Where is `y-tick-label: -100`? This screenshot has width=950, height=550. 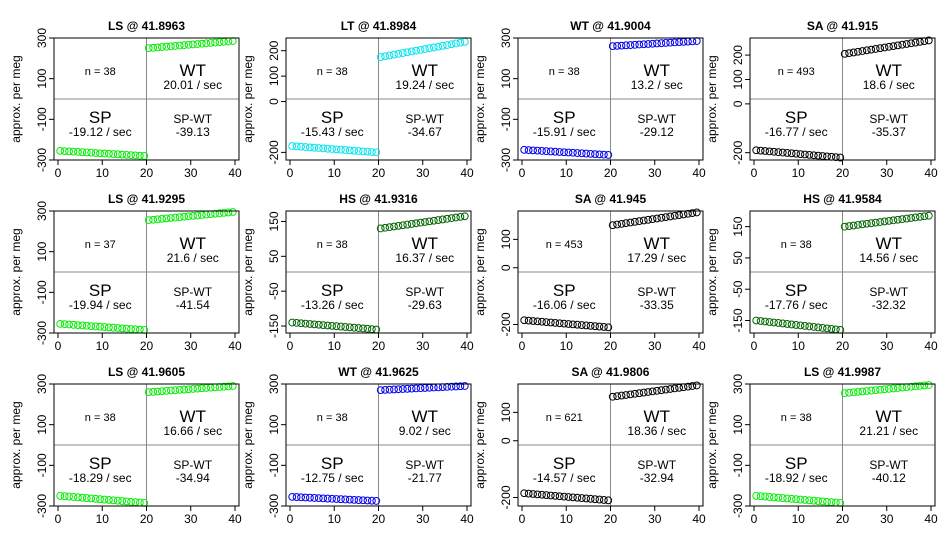 y-tick-label: -100 is located at coordinates (738, 465).